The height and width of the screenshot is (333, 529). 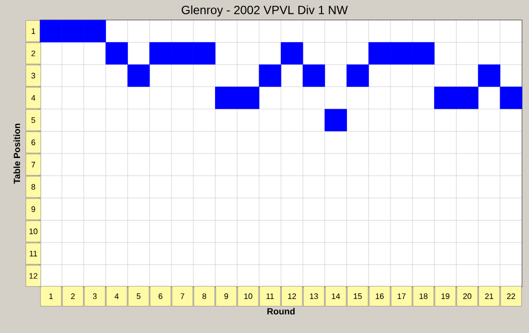 What do you see at coordinates (17, 154) in the screenshot?
I see `y-axis-title: Table Position` at bounding box center [17, 154].